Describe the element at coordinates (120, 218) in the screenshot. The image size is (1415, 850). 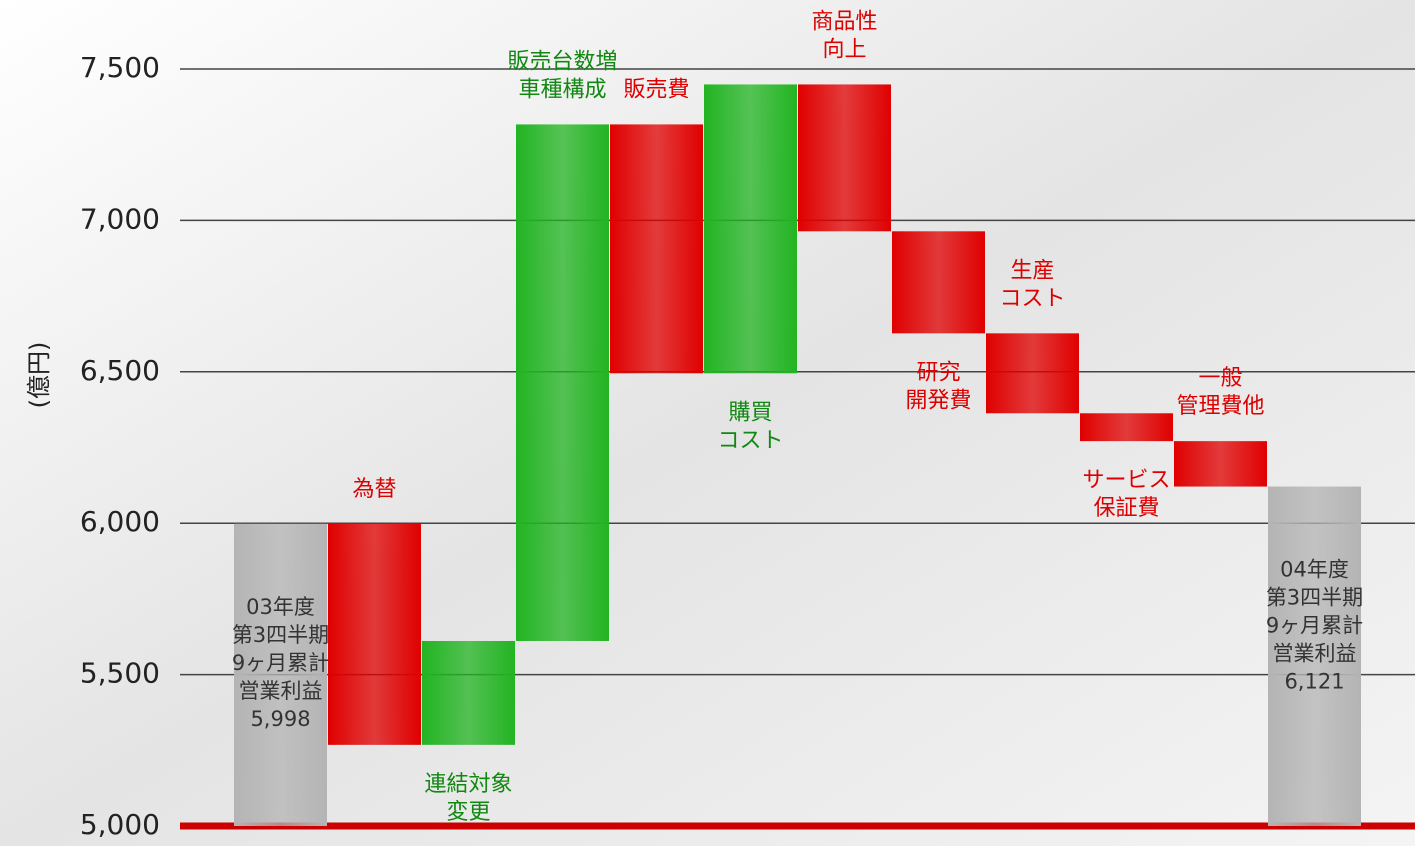
I see `y-tick-label: 7,000` at that location.